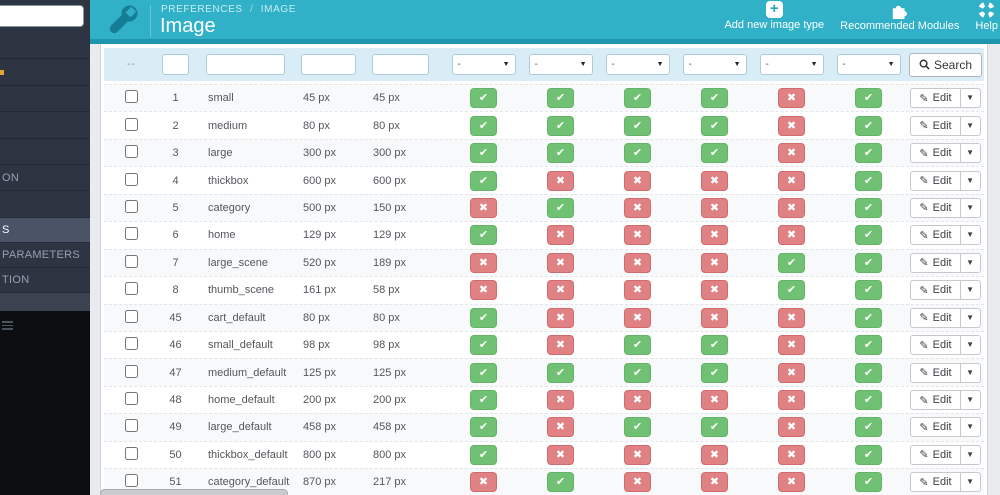  What do you see at coordinates (245, 64) in the screenshot?
I see `filter-name-input` at bounding box center [245, 64].